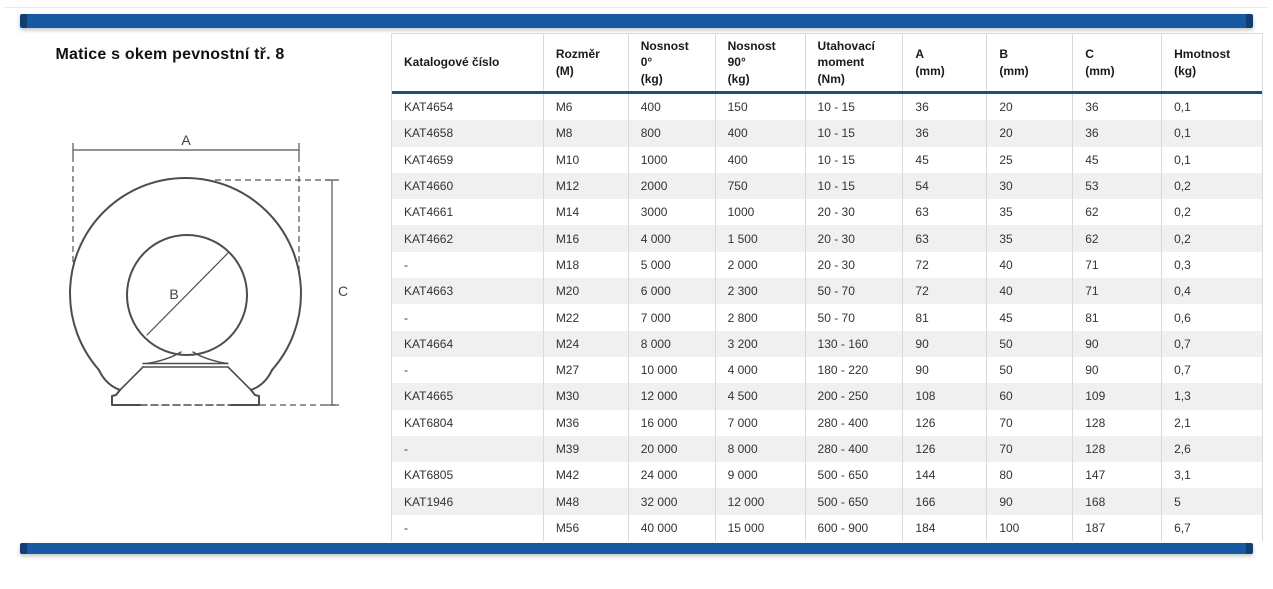 The height and width of the screenshot is (589, 1273). I want to click on top-hairline, so click(636, 7).